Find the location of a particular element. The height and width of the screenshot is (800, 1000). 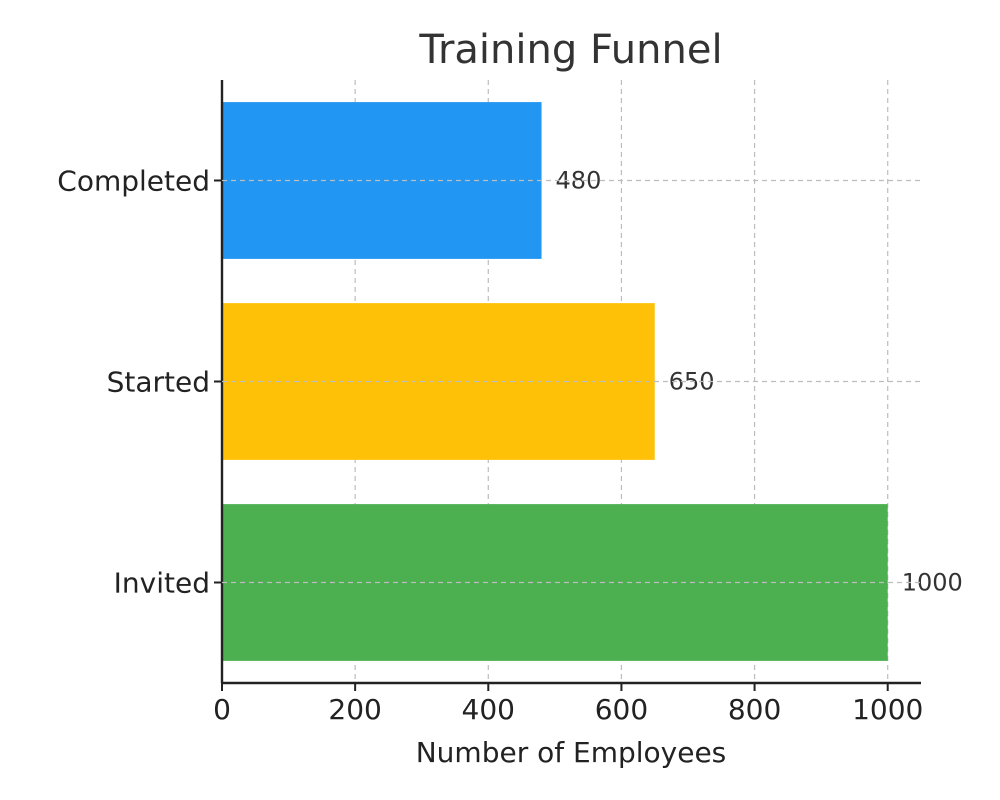

chart-title: Training Funnel is located at coordinates (570, 50).